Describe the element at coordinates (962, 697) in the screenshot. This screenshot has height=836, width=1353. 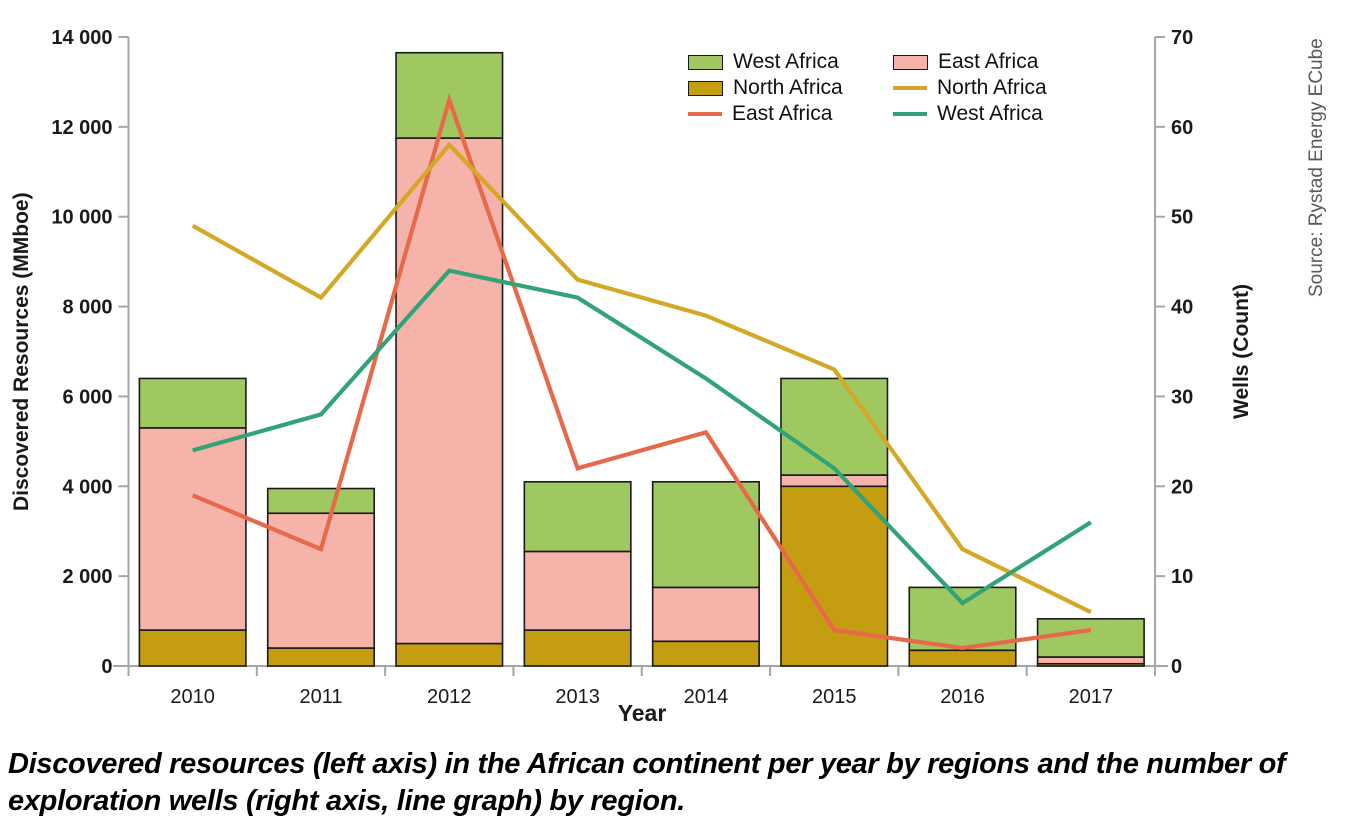
I see `svg-text: 2016` at that location.